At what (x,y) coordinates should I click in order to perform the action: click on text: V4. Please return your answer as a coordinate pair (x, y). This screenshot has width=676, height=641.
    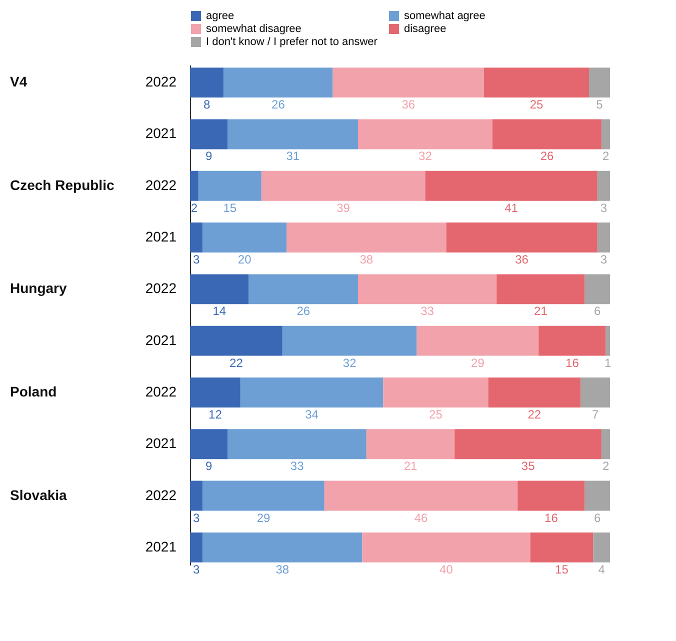
    Looking at the image, I should click on (19, 82).